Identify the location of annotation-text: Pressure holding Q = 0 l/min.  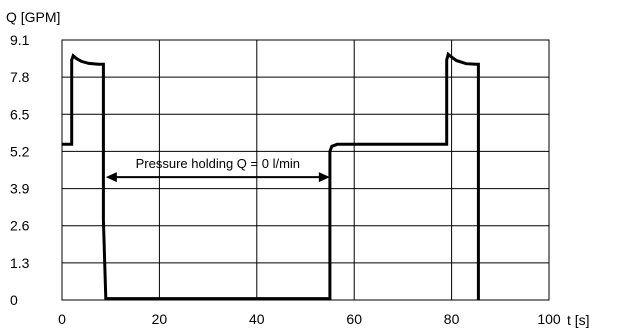
(218, 163).